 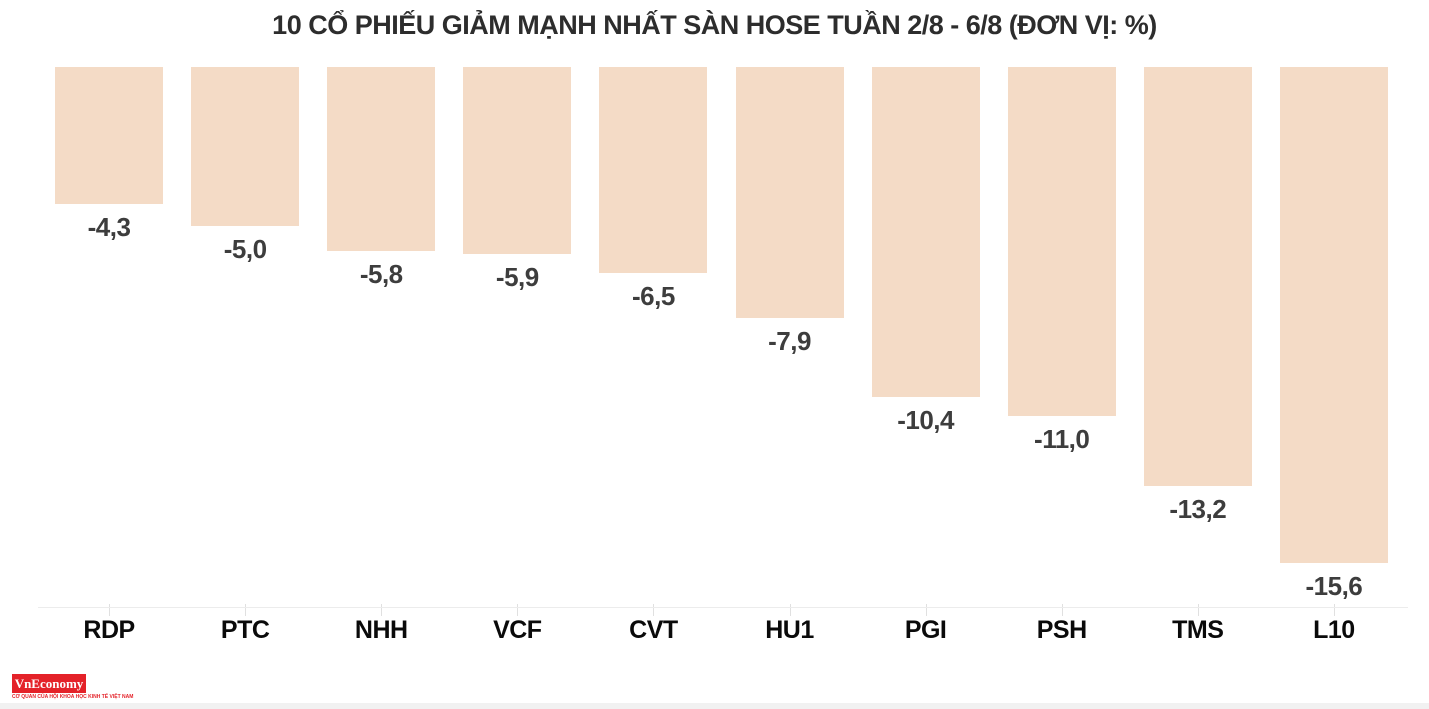 I want to click on bar-group-pgi: -10,4, so click(x=926, y=341).